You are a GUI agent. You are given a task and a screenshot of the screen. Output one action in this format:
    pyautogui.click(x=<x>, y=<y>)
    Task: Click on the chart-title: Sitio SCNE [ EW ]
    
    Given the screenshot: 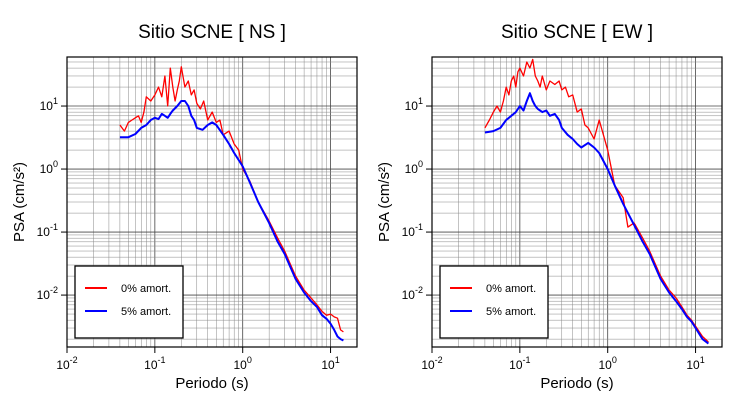 What is the action you would take?
    pyautogui.click(x=577, y=32)
    